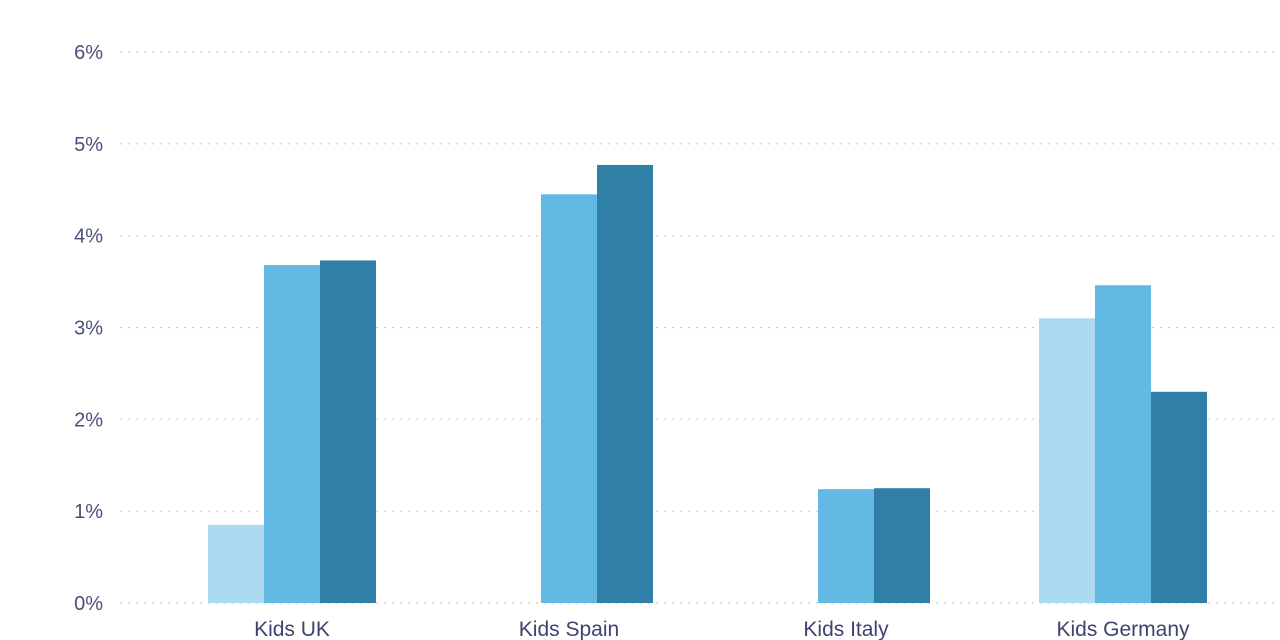  What do you see at coordinates (88, 512) in the screenshot?
I see `y-tick-label: 1%` at bounding box center [88, 512].